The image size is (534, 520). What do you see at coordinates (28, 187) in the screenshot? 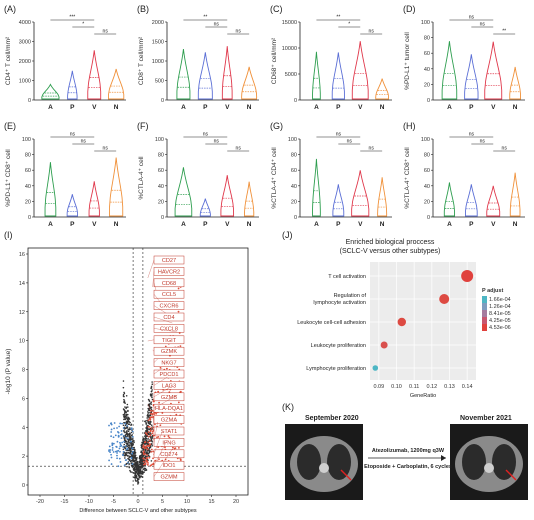
I see `y-tick-label: 40` at bounding box center [28, 187].